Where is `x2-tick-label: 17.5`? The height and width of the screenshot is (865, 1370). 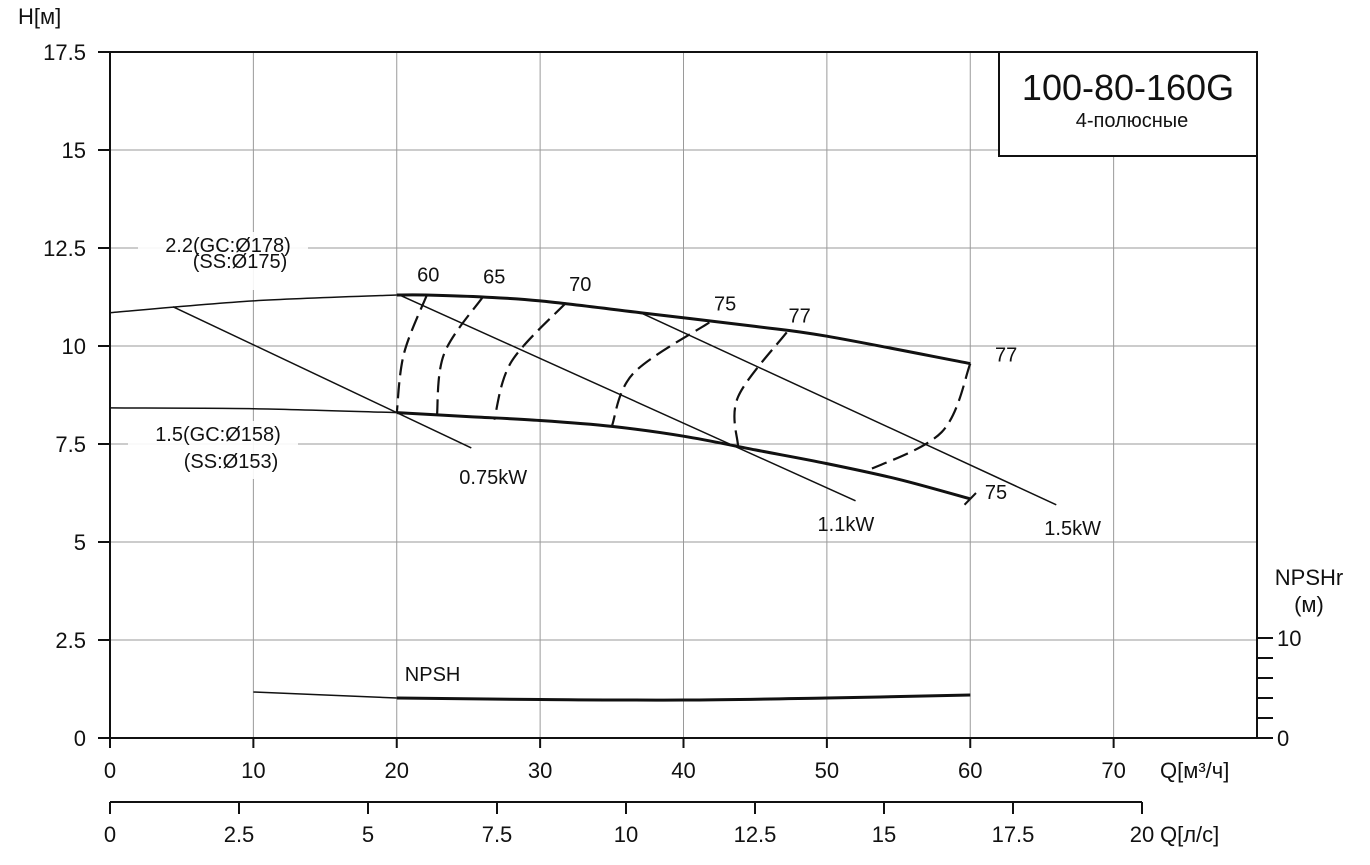 x2-tick-label: 17.5 is located at coordinates (1013, 834).